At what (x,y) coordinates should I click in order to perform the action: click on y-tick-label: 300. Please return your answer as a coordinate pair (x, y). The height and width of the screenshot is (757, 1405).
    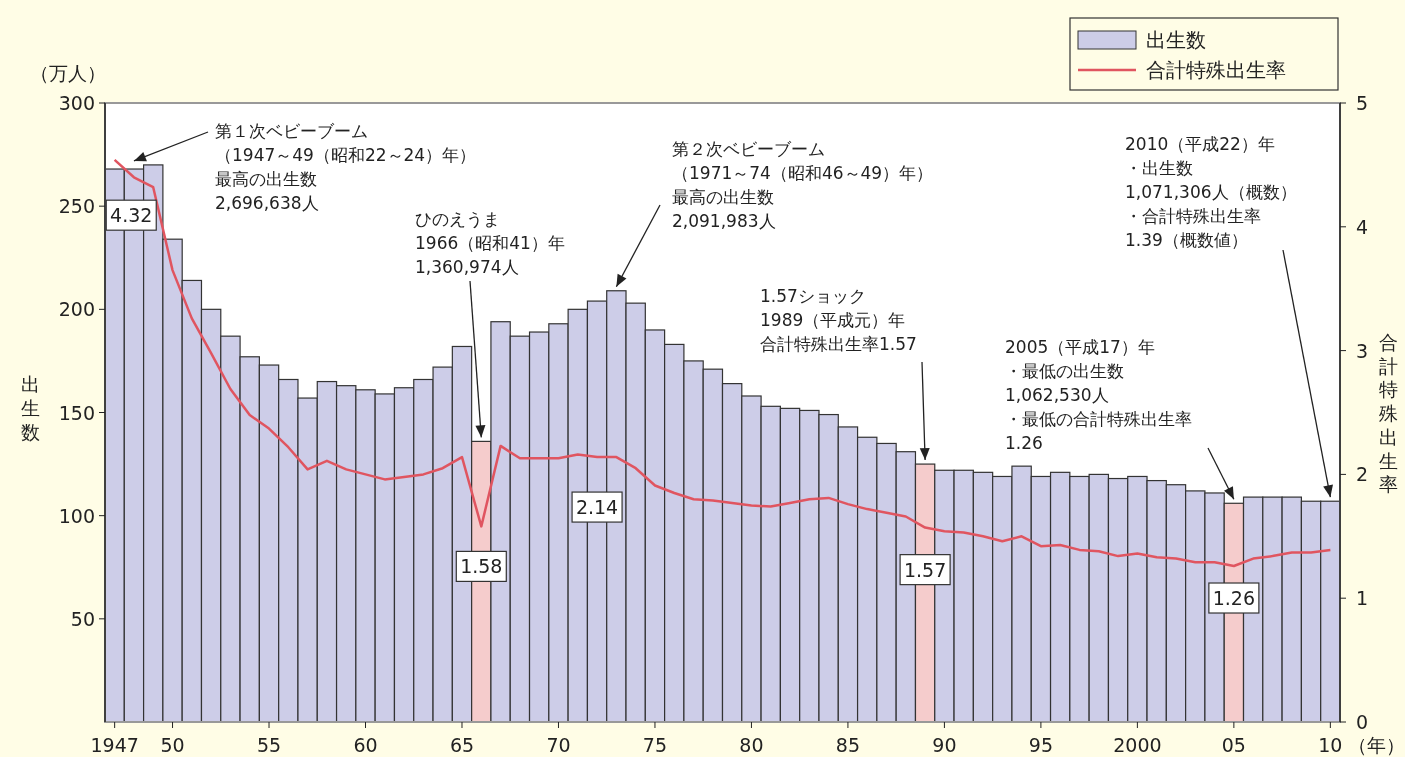
    Looking at the image, I should click on (76, 103).